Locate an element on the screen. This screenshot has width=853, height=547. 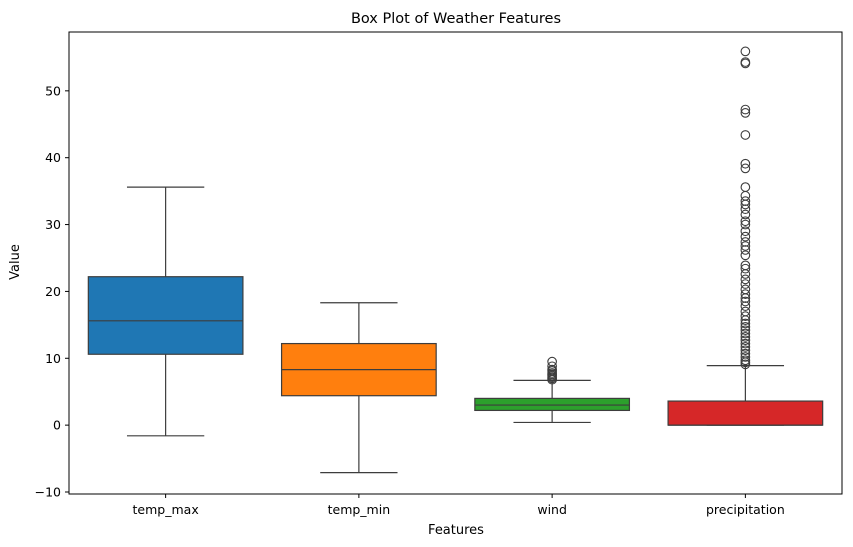
x-axis-label: Features is located at coordinates (456, 530).